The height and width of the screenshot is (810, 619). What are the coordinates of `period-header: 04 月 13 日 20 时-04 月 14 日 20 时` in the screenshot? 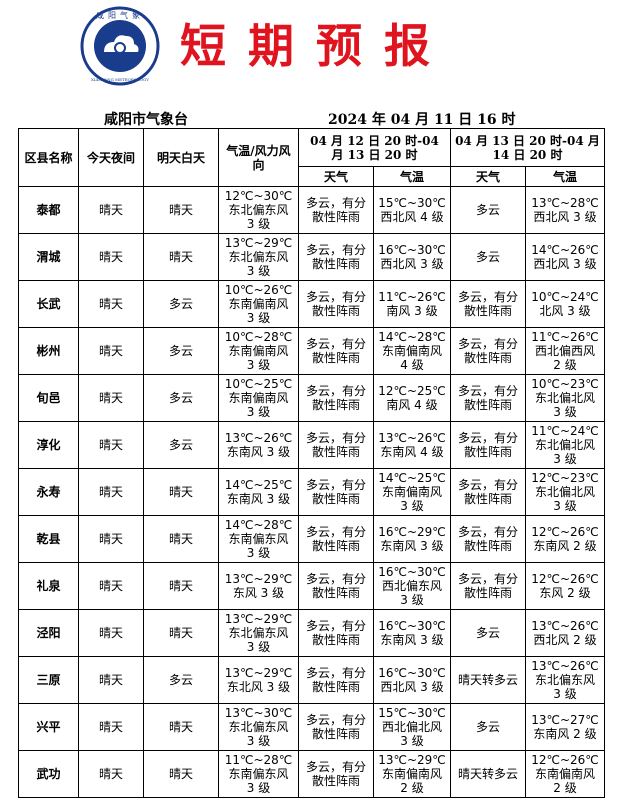 It's located at (527, 147).